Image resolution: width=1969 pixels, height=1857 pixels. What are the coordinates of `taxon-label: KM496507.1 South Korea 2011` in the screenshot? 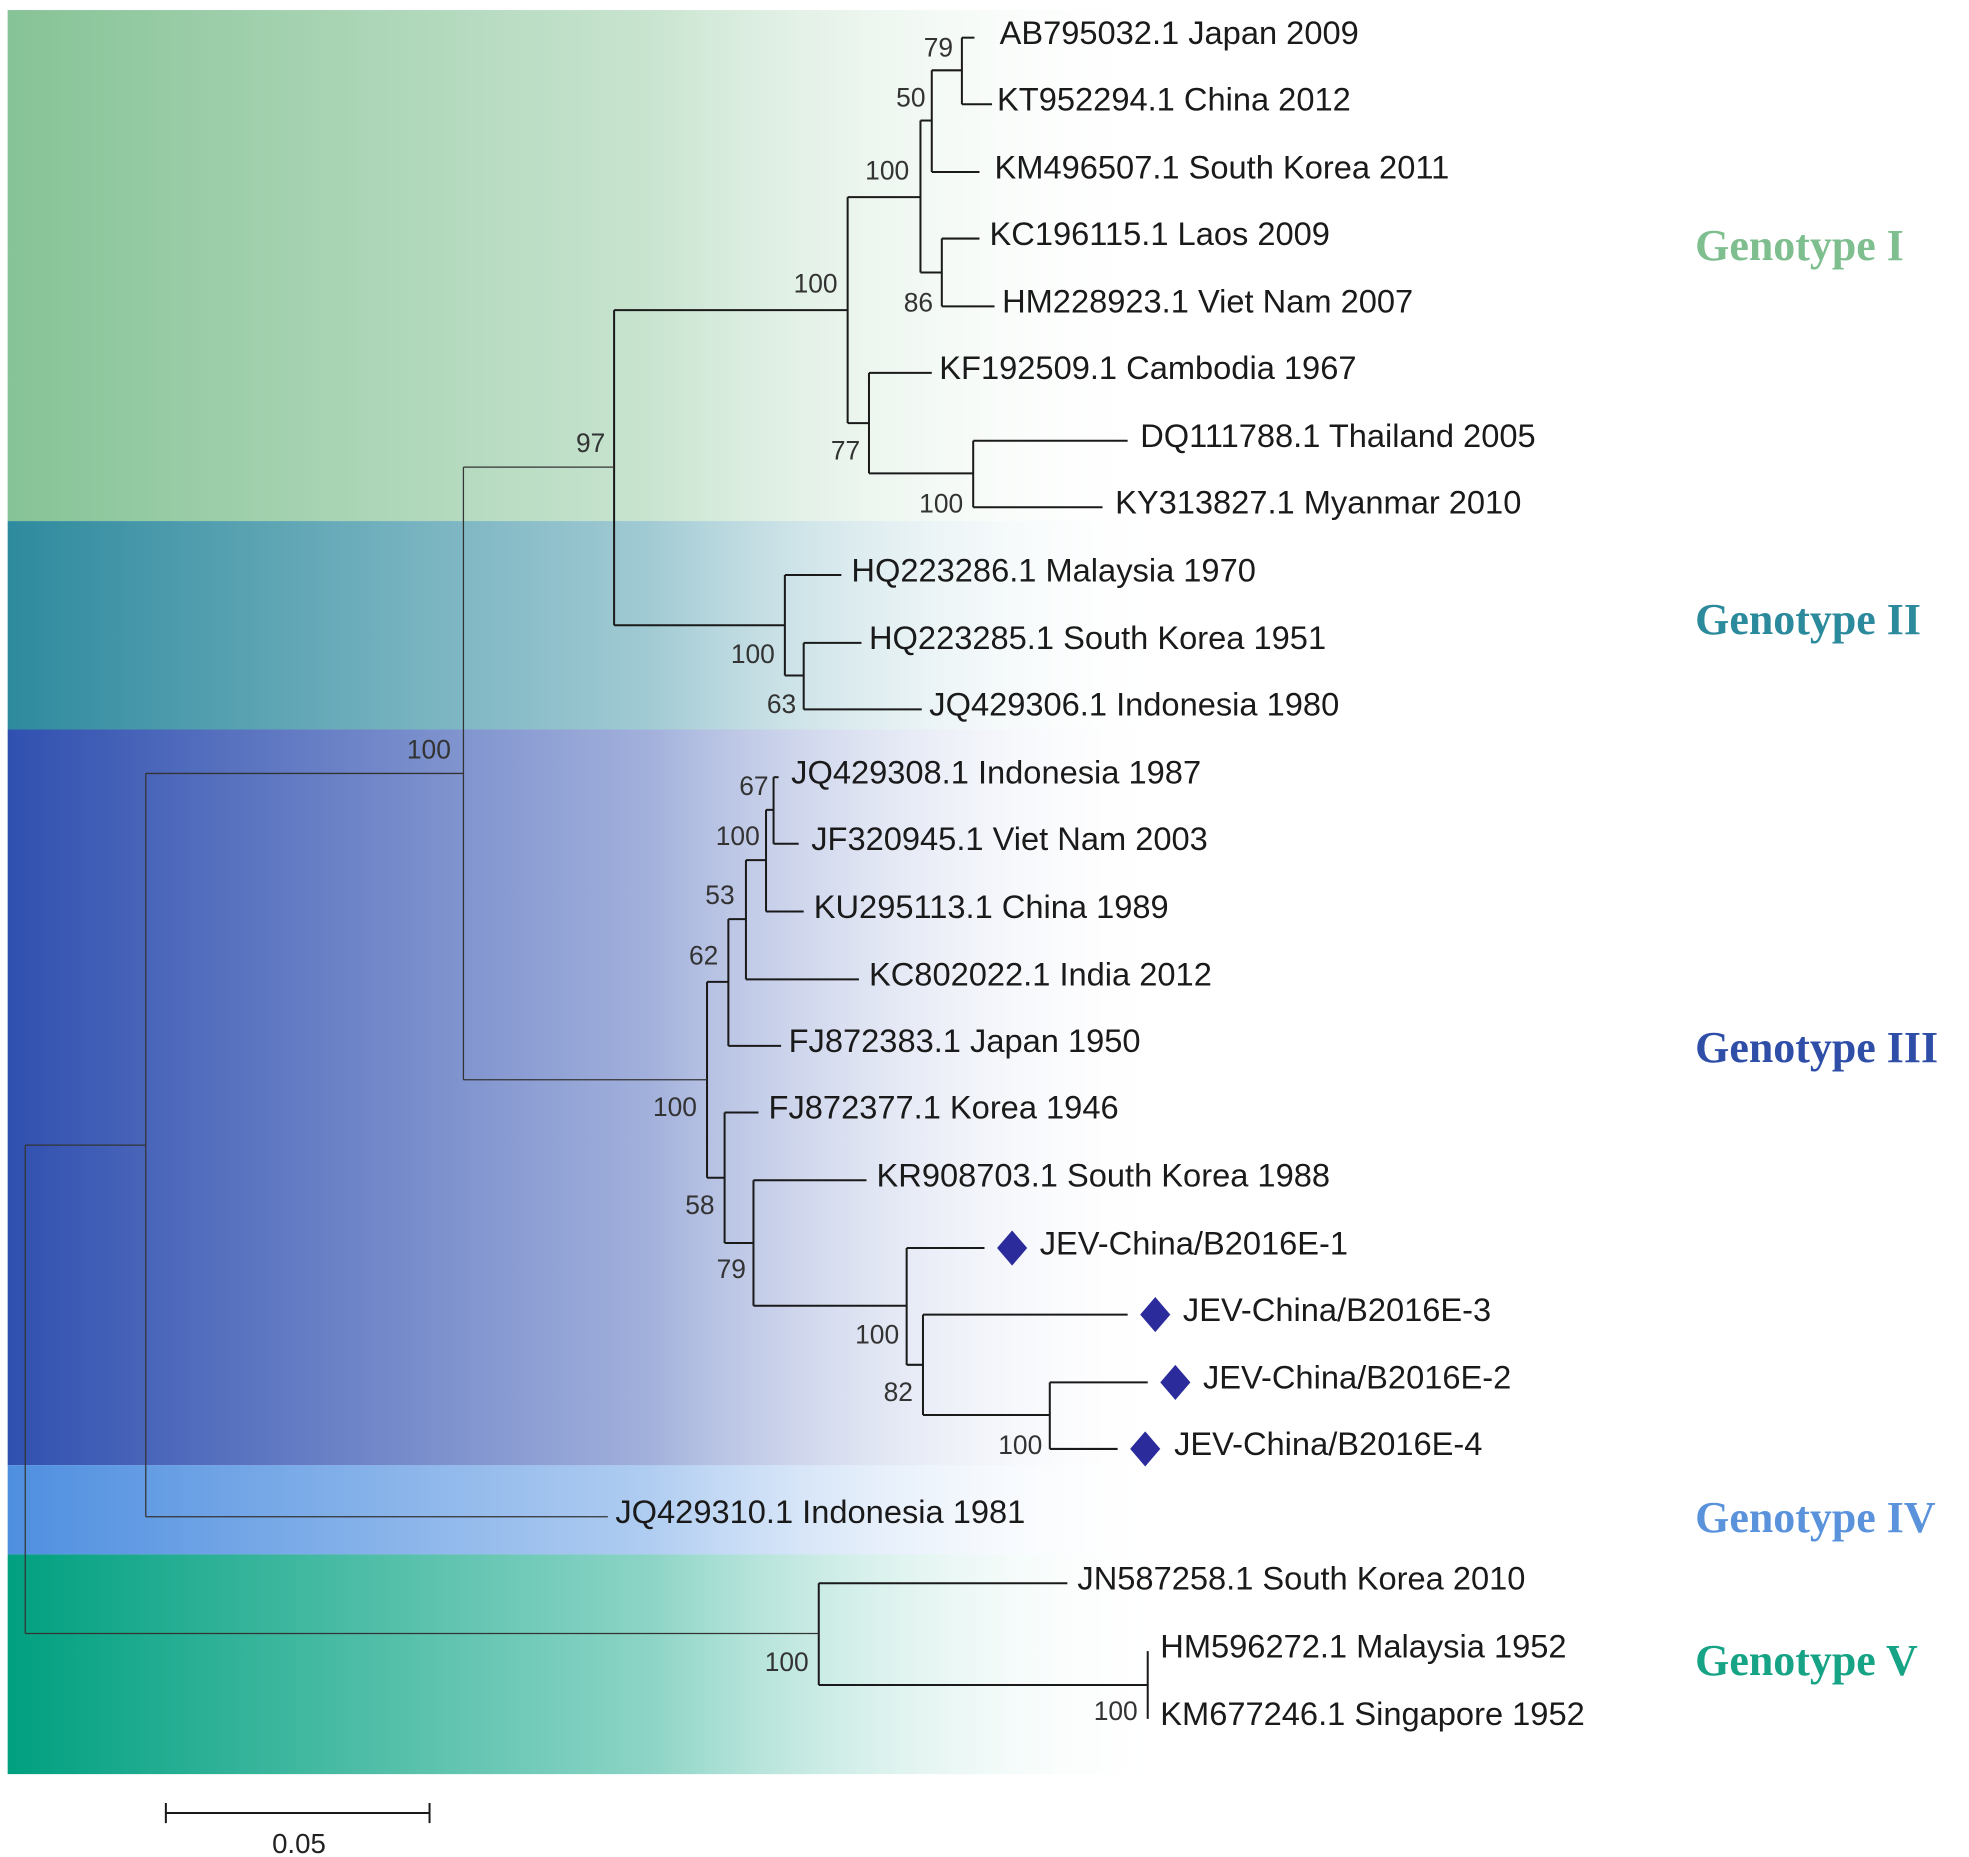 It's located at (1222, 166).